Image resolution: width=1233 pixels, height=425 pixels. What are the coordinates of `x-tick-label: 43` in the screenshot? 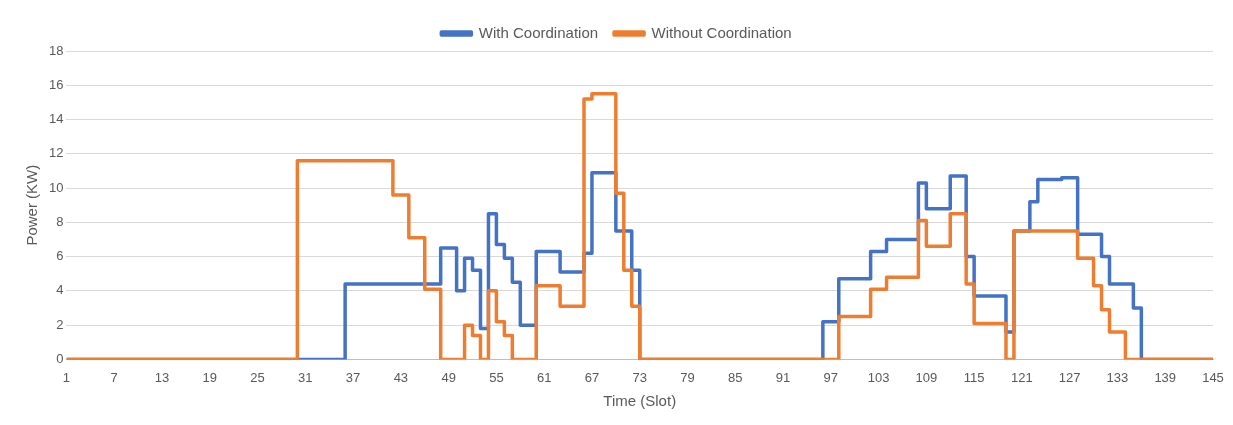 It's located at (401, 377).